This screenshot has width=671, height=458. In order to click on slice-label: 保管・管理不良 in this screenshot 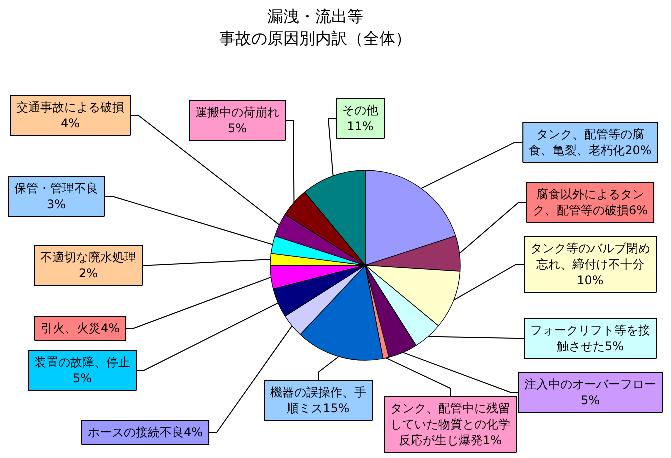, I will do `click(56, 189)`.